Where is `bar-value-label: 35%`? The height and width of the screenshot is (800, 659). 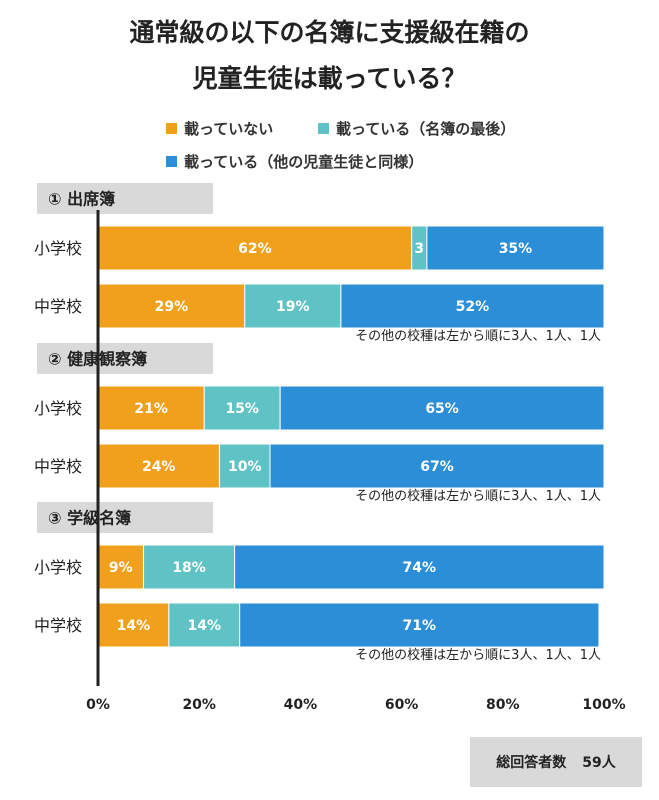 bar-value-label: 35% is located at coordinates (516, 249).